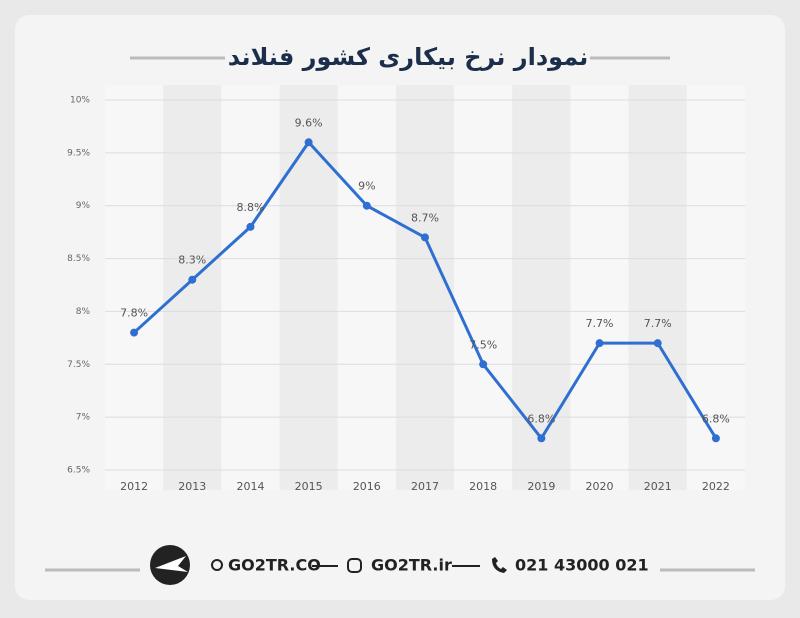 This screenshot has height=618, width=800. I want to click on value-label: 7.5%, so click(483, 344).